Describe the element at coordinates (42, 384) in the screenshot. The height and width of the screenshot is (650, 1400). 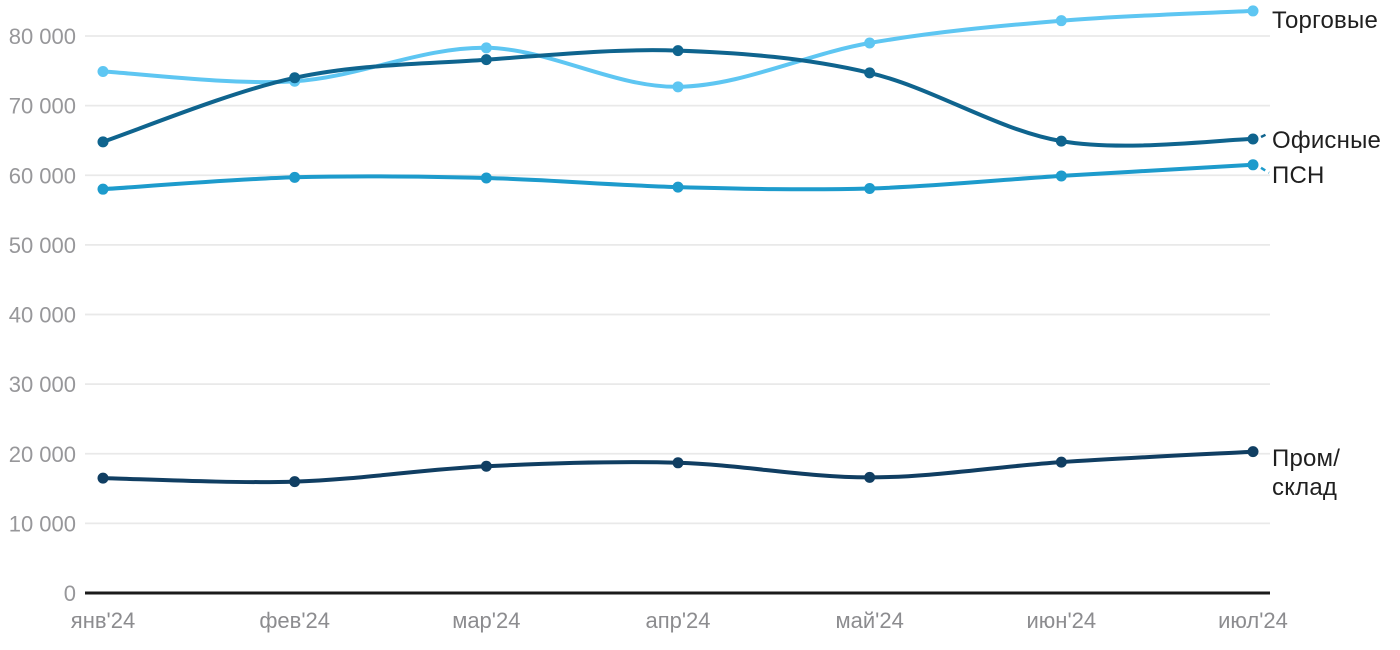
I see `y-tick-label: 30 000` at that location.